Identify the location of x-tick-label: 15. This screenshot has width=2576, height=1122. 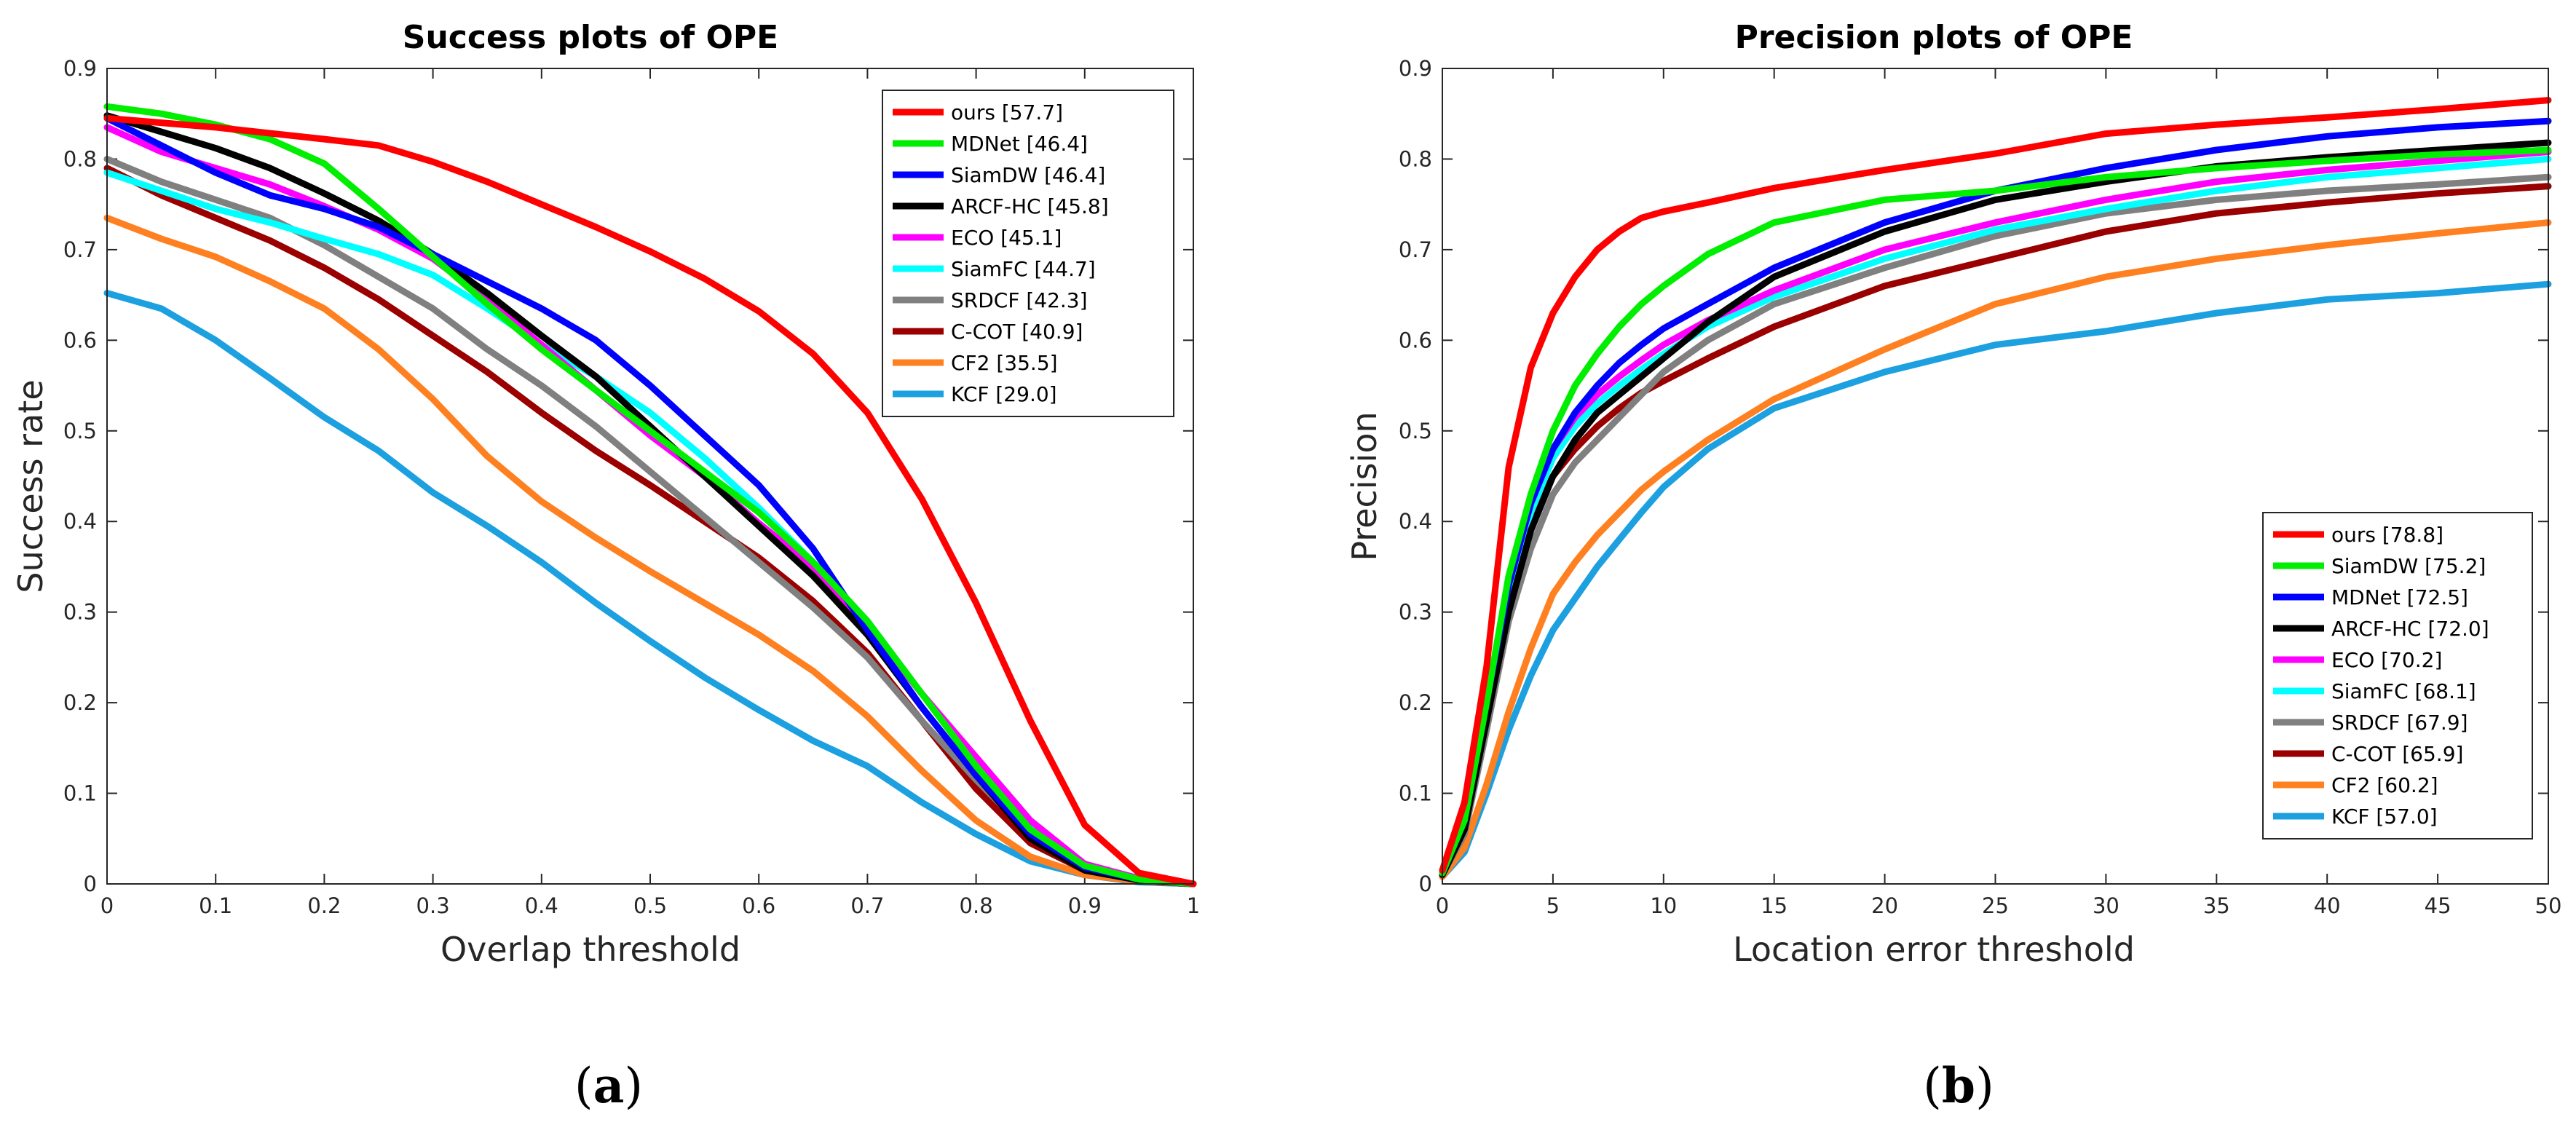
(1774, 906).